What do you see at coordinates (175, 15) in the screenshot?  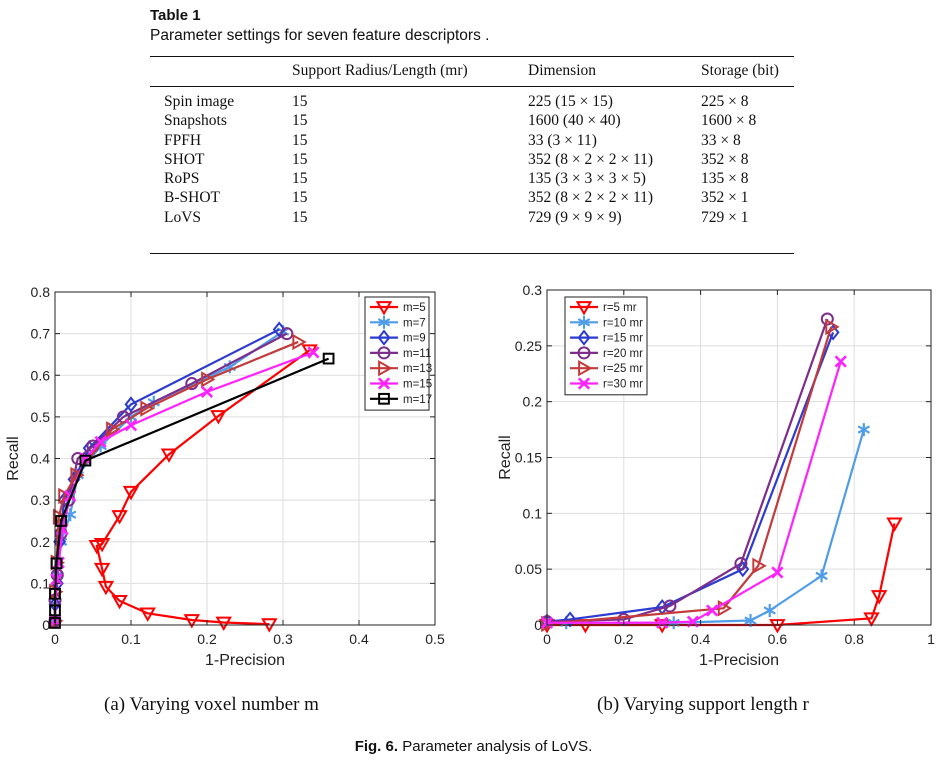 I see `table-label: Table 1` at bounding box center [175, 15].